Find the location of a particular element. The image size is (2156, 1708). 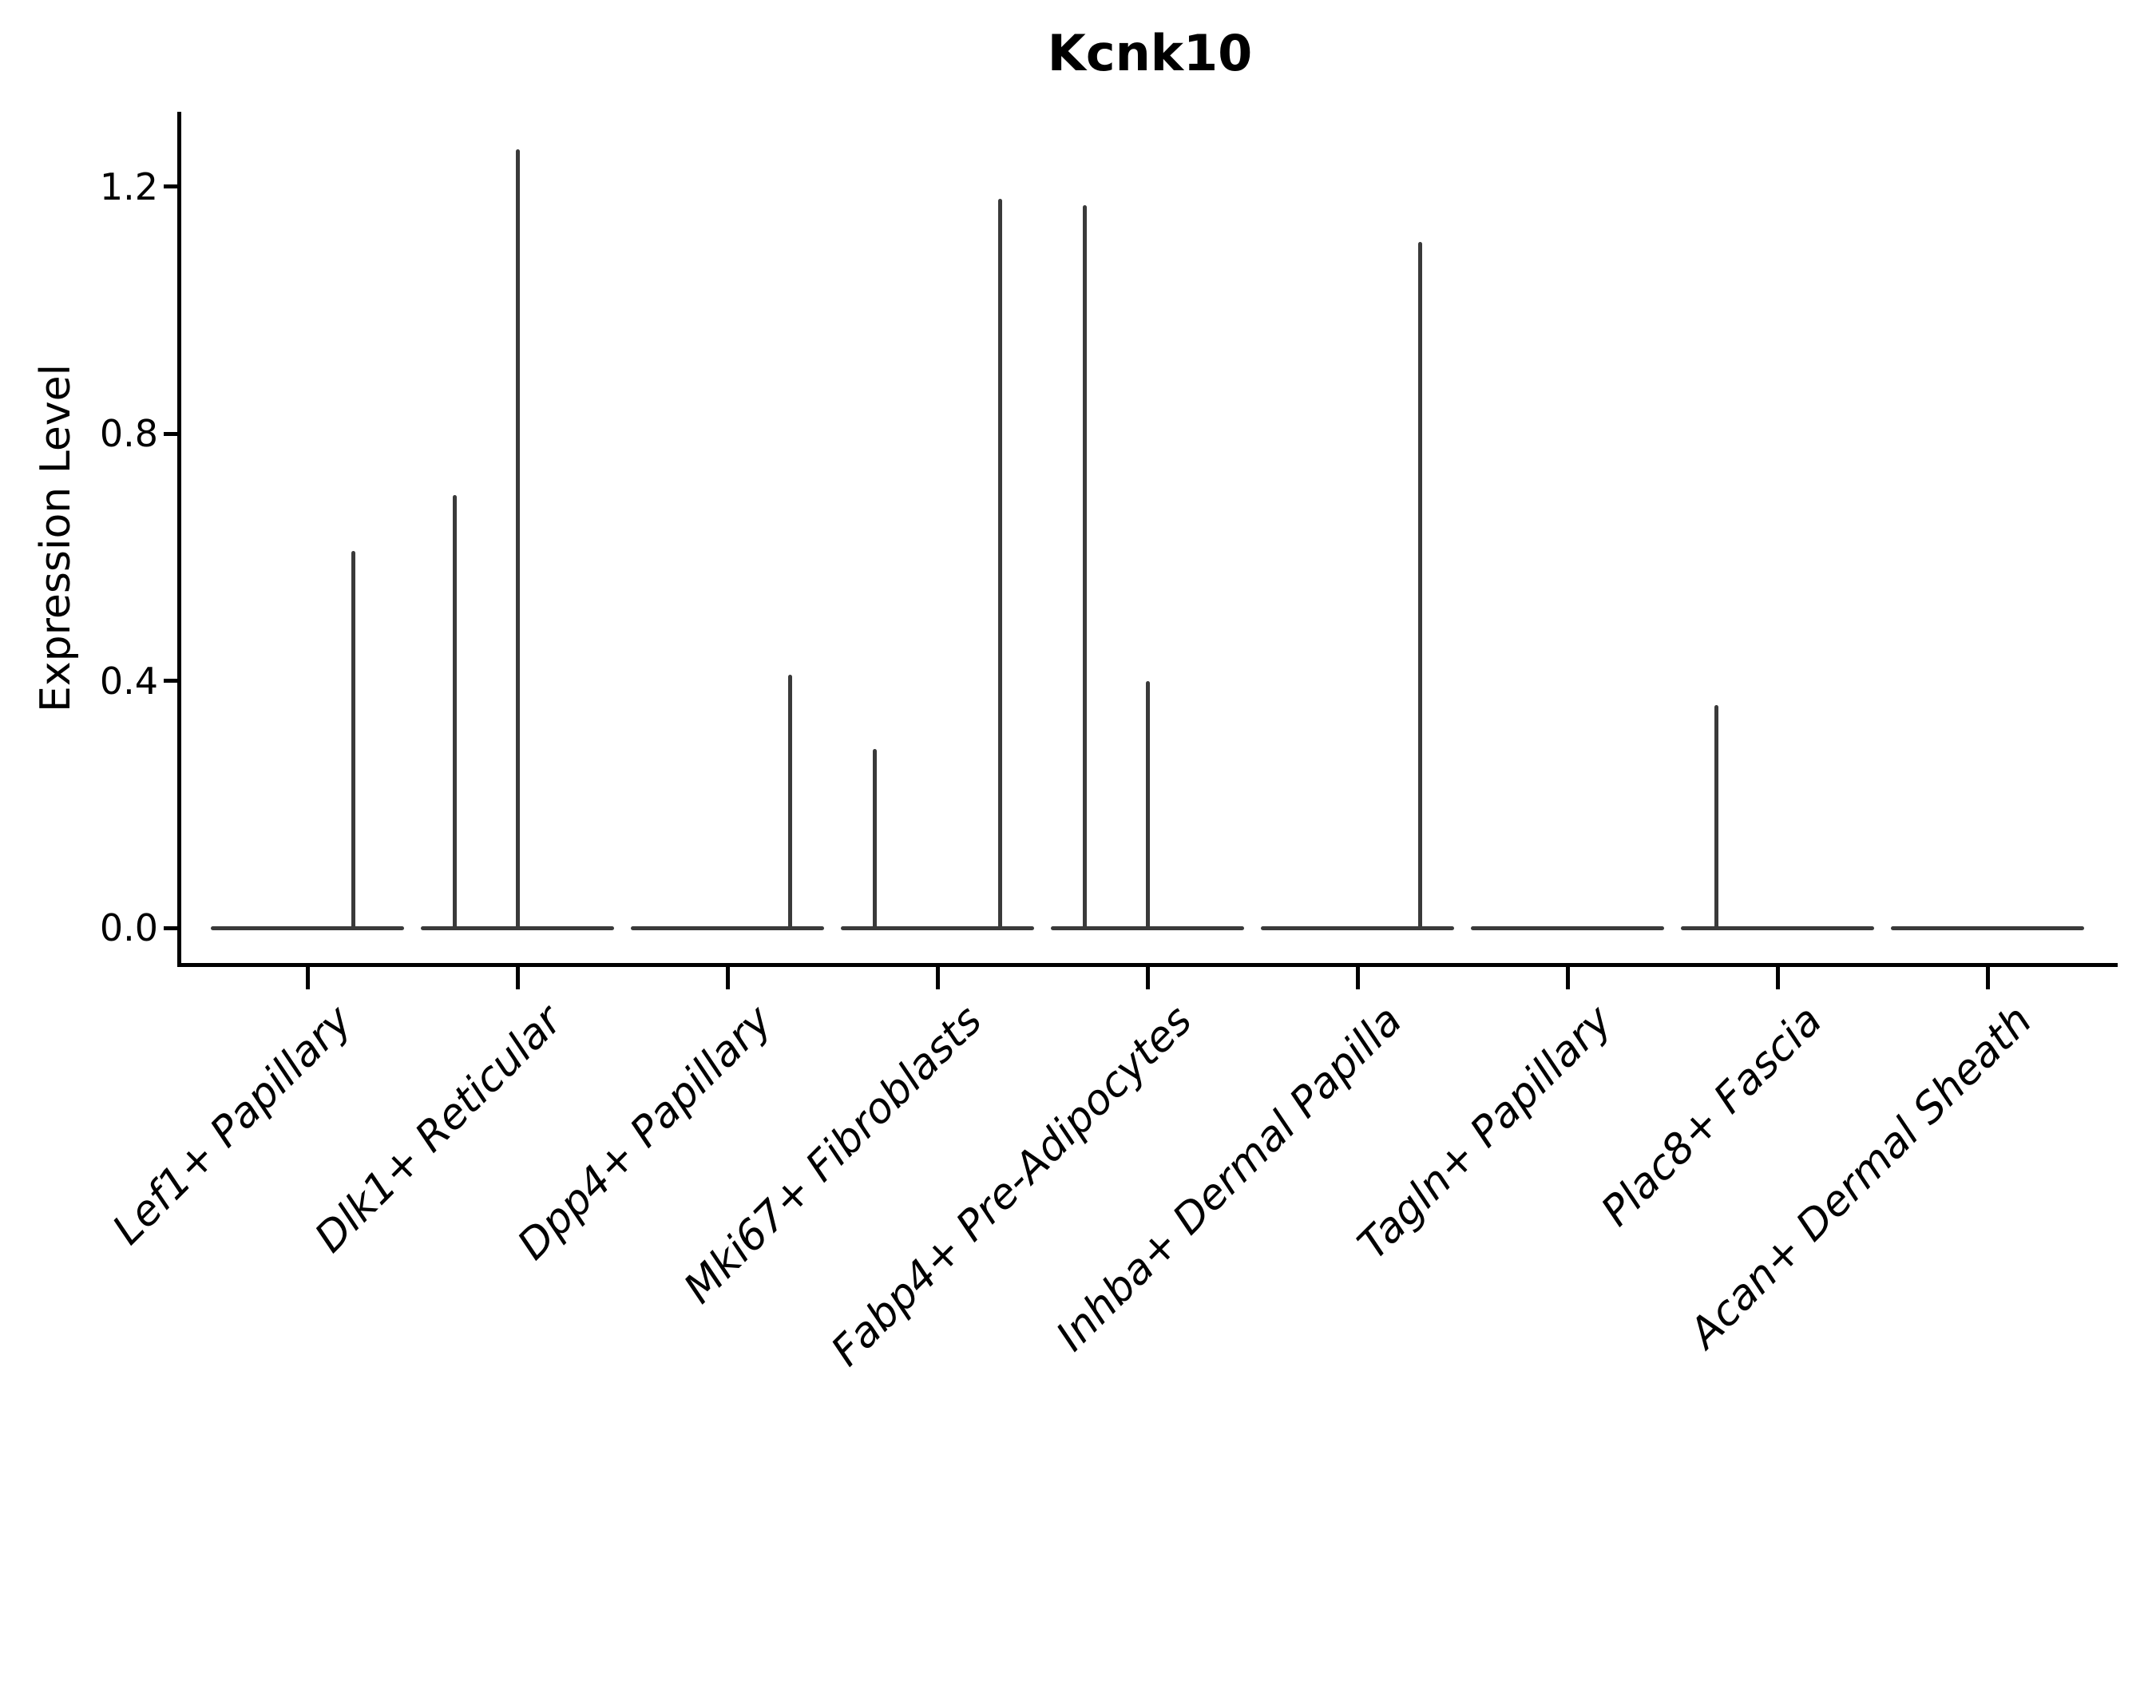

x-tick-label: Inhba+ Dermal Papilla is located at coordinates (1229, 1179).